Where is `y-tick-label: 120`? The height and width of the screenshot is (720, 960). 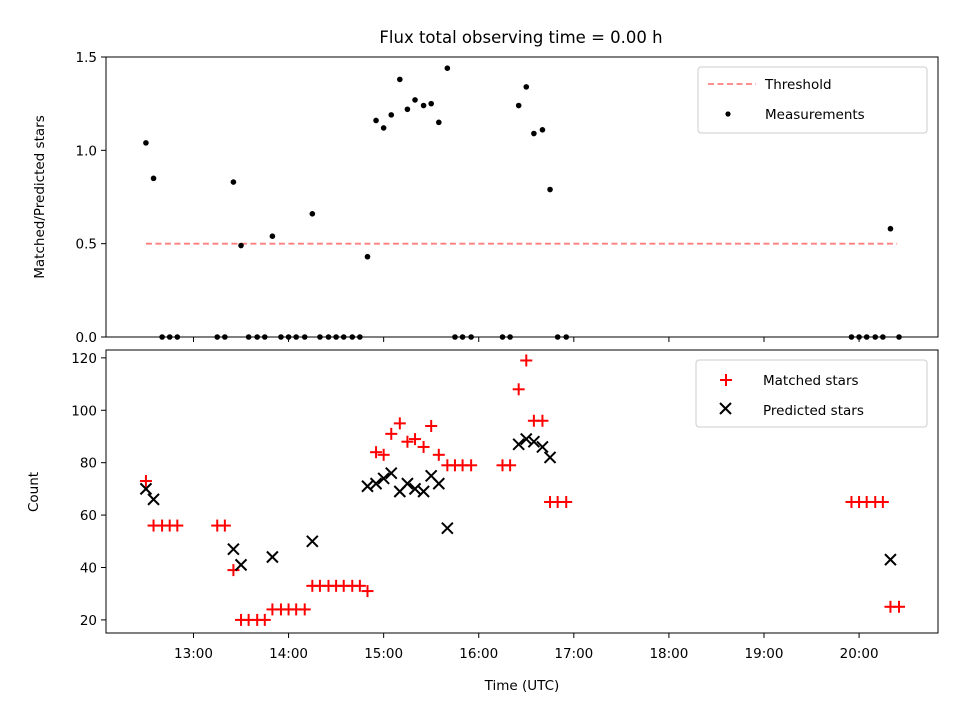
y-tick-label: 120 is located at coordinates (84, 359).